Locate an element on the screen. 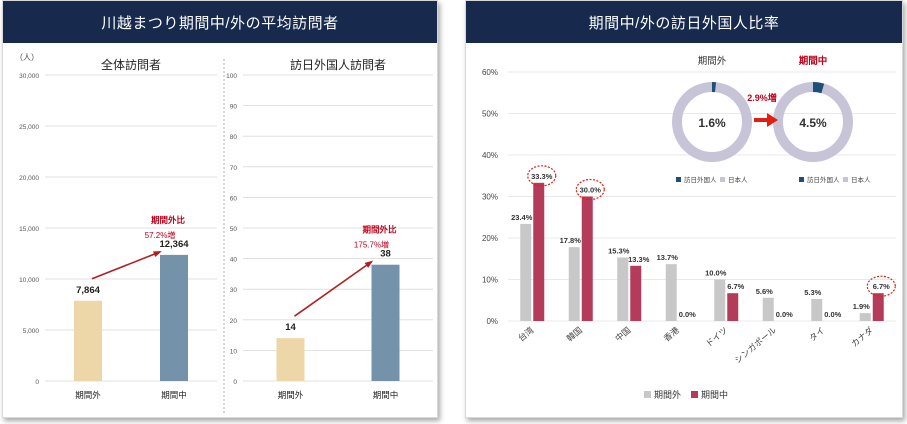 The image size is (907, 424). donut-title: 期間外 is located at coordinates (712, 61).